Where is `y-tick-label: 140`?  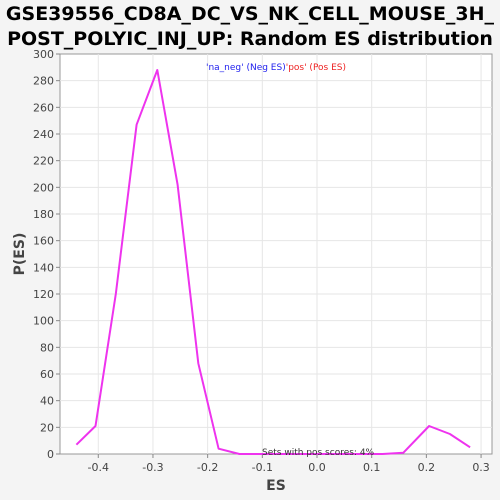 y-tick-label: 140 is located at coordinates (43, 267).